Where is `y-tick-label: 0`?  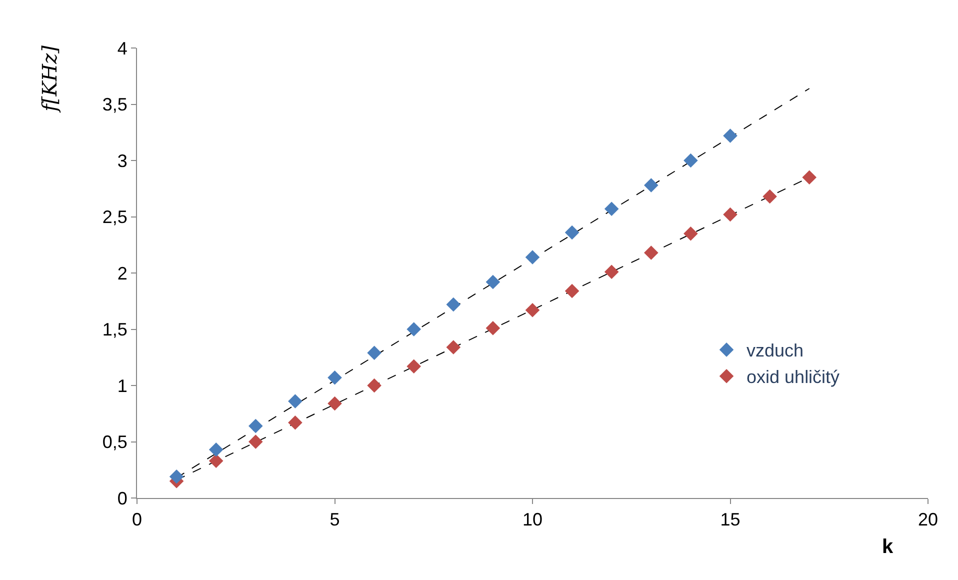
y-tick-label: 0 is located at coordinates (122, 498).